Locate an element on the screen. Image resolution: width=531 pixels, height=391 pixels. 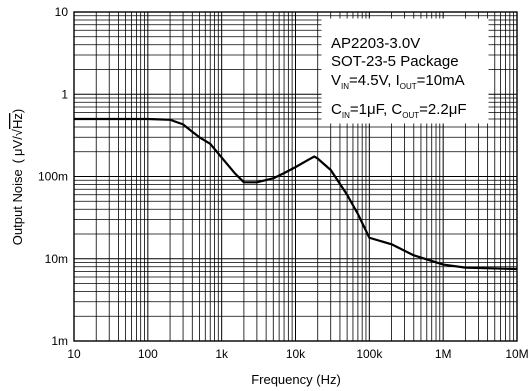
y-axis-title-radical: √ is located at coordinates (17, 132).